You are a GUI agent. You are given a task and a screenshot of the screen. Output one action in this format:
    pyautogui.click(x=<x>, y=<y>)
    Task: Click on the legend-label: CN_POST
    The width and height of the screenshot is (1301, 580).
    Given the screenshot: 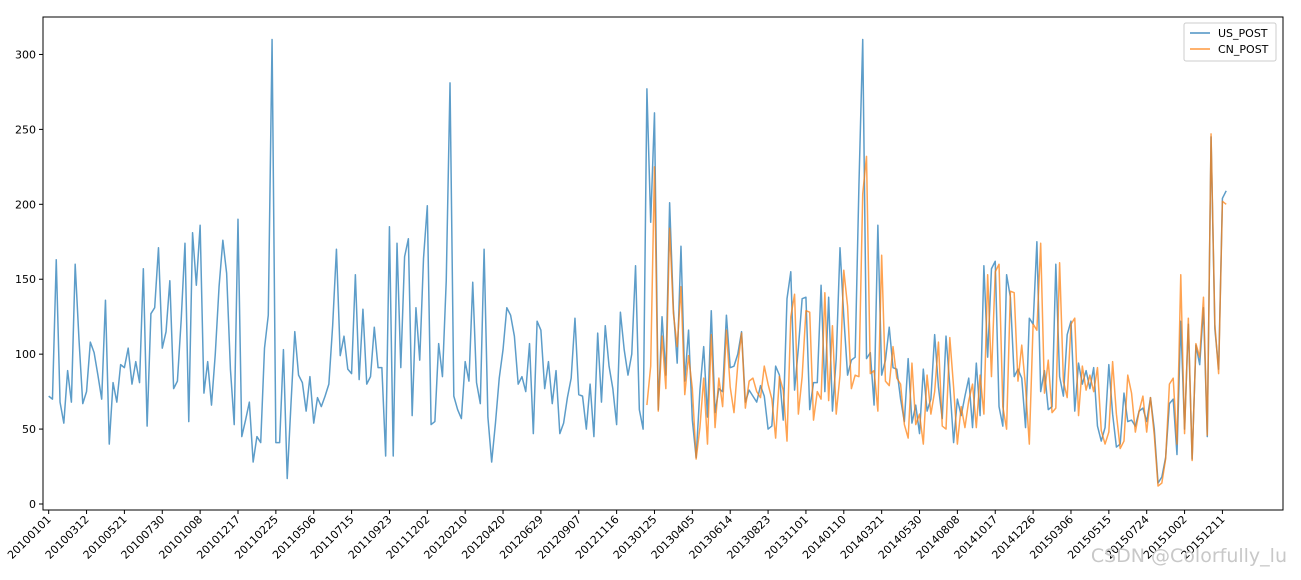 What is the action you would take?
    pyautogui.click(x=1243, y=49)
    